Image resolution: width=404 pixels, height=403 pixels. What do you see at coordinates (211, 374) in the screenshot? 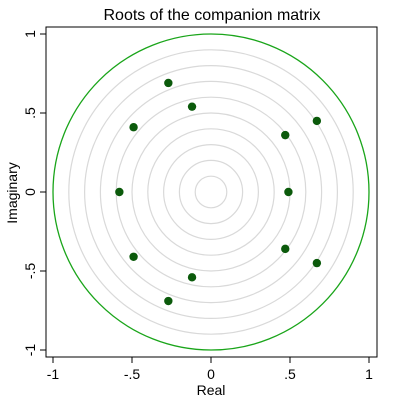
I see `x-tick-label-3: 0` at bounding box center [211, 374].